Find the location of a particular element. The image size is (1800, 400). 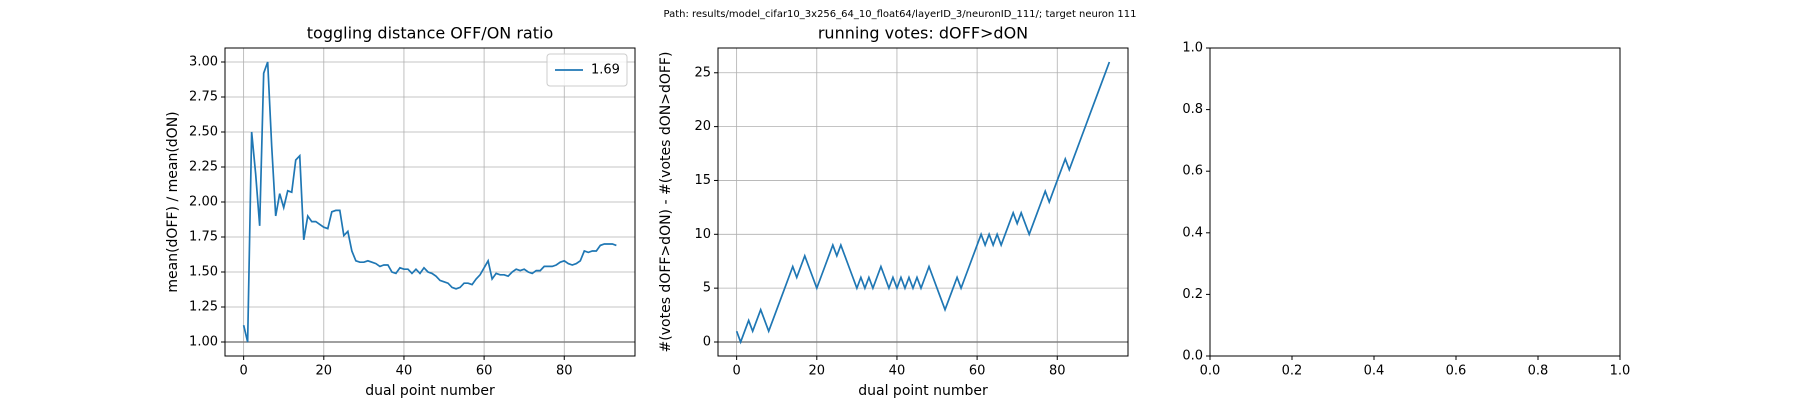

y-tick-label: 25 is located at coordinates (702, 72).